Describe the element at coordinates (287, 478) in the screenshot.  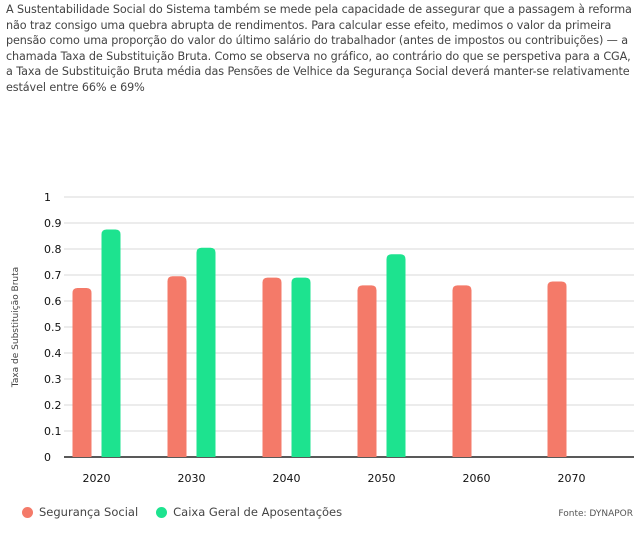
I see `x-tick-label: 2040` at that location.